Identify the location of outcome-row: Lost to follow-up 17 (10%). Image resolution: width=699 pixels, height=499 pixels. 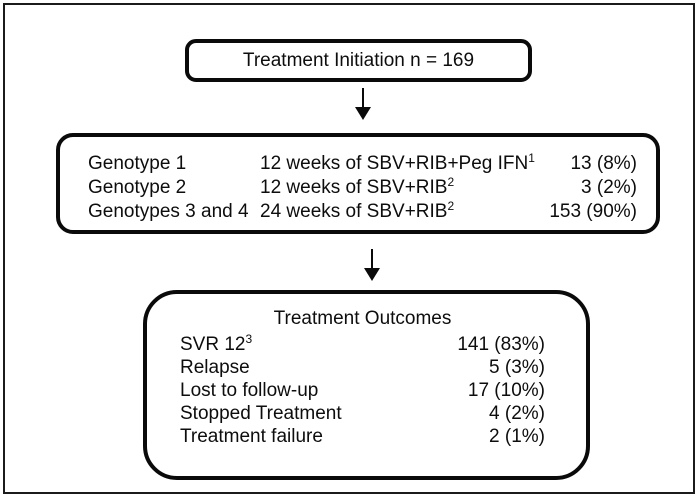
(362, 390).